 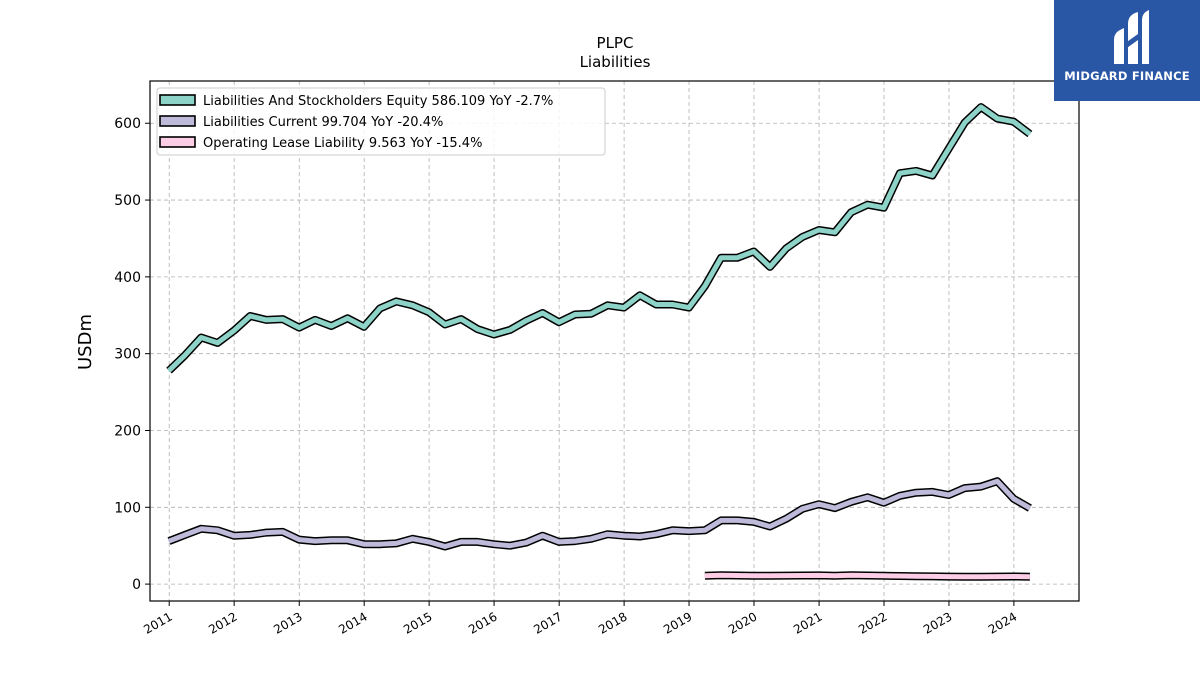 What do you see at coordinates (132, 354) in the screenshot?
I see `y-axis: 0 100 200 300 400 500 600` at bounding box center [132, 354].